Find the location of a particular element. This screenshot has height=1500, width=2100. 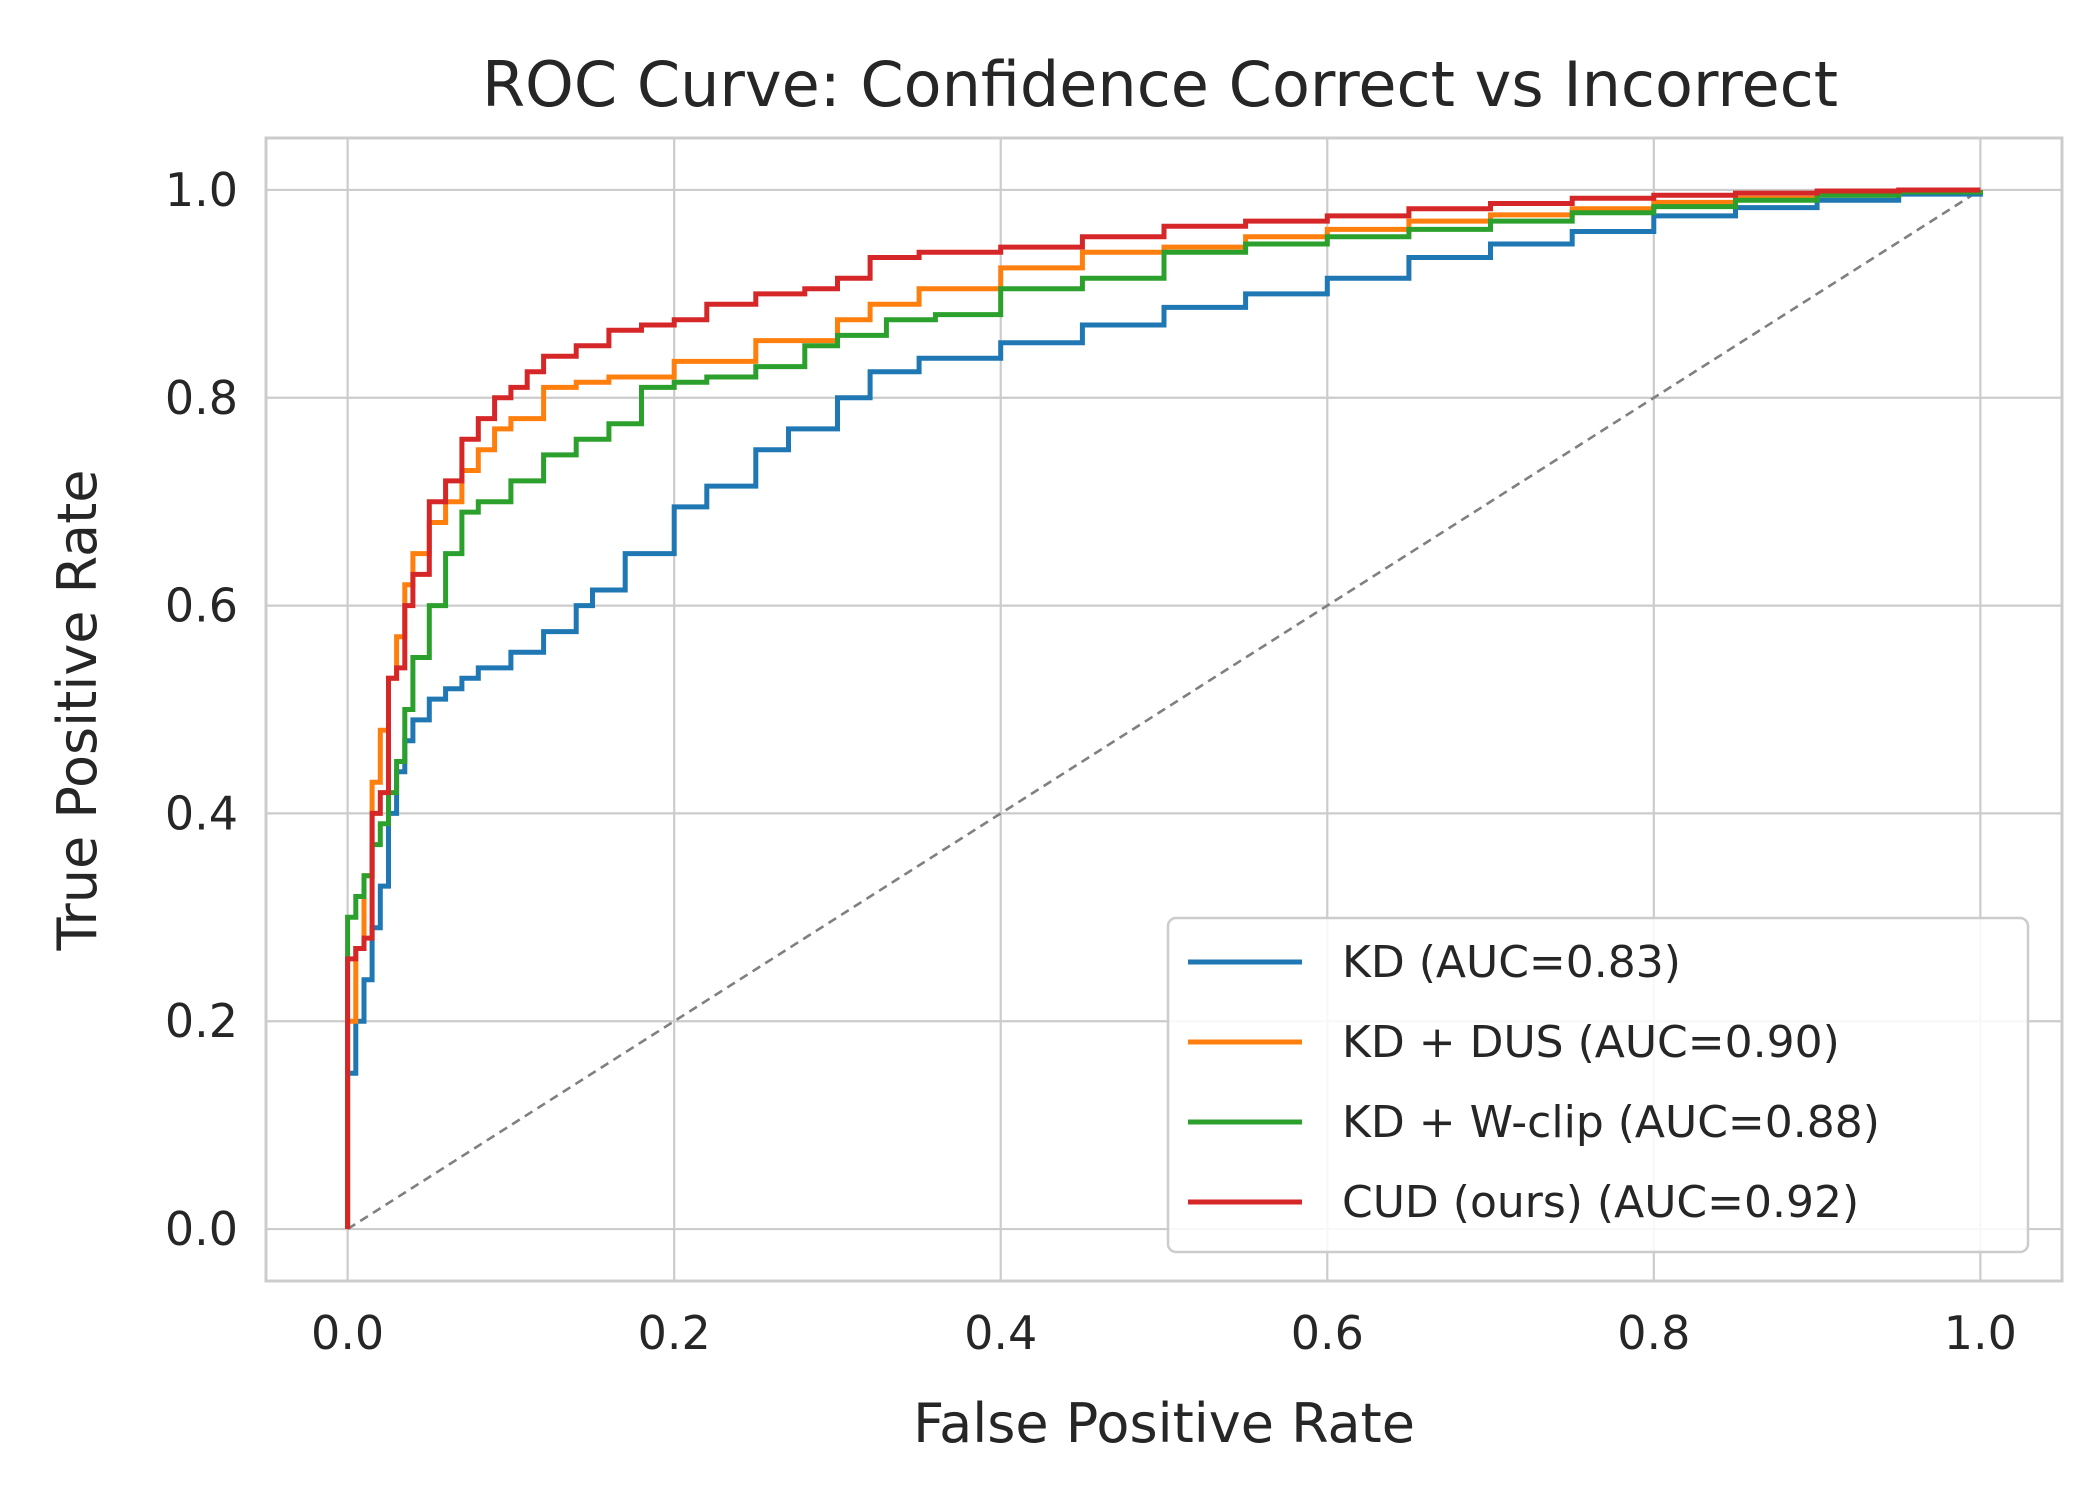

legend-label-0: KD (AUC=0.83) is located at coordinates (1511, 962).